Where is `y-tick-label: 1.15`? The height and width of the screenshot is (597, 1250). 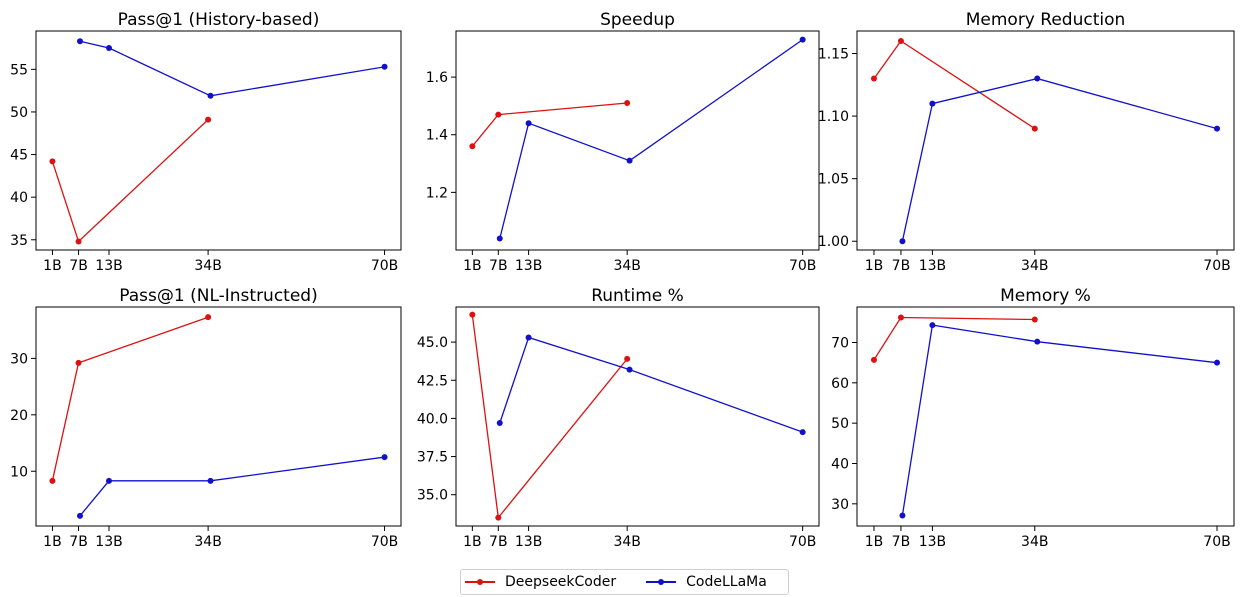 y-tick-label: 1.15 is located at coordinates (833, 55).